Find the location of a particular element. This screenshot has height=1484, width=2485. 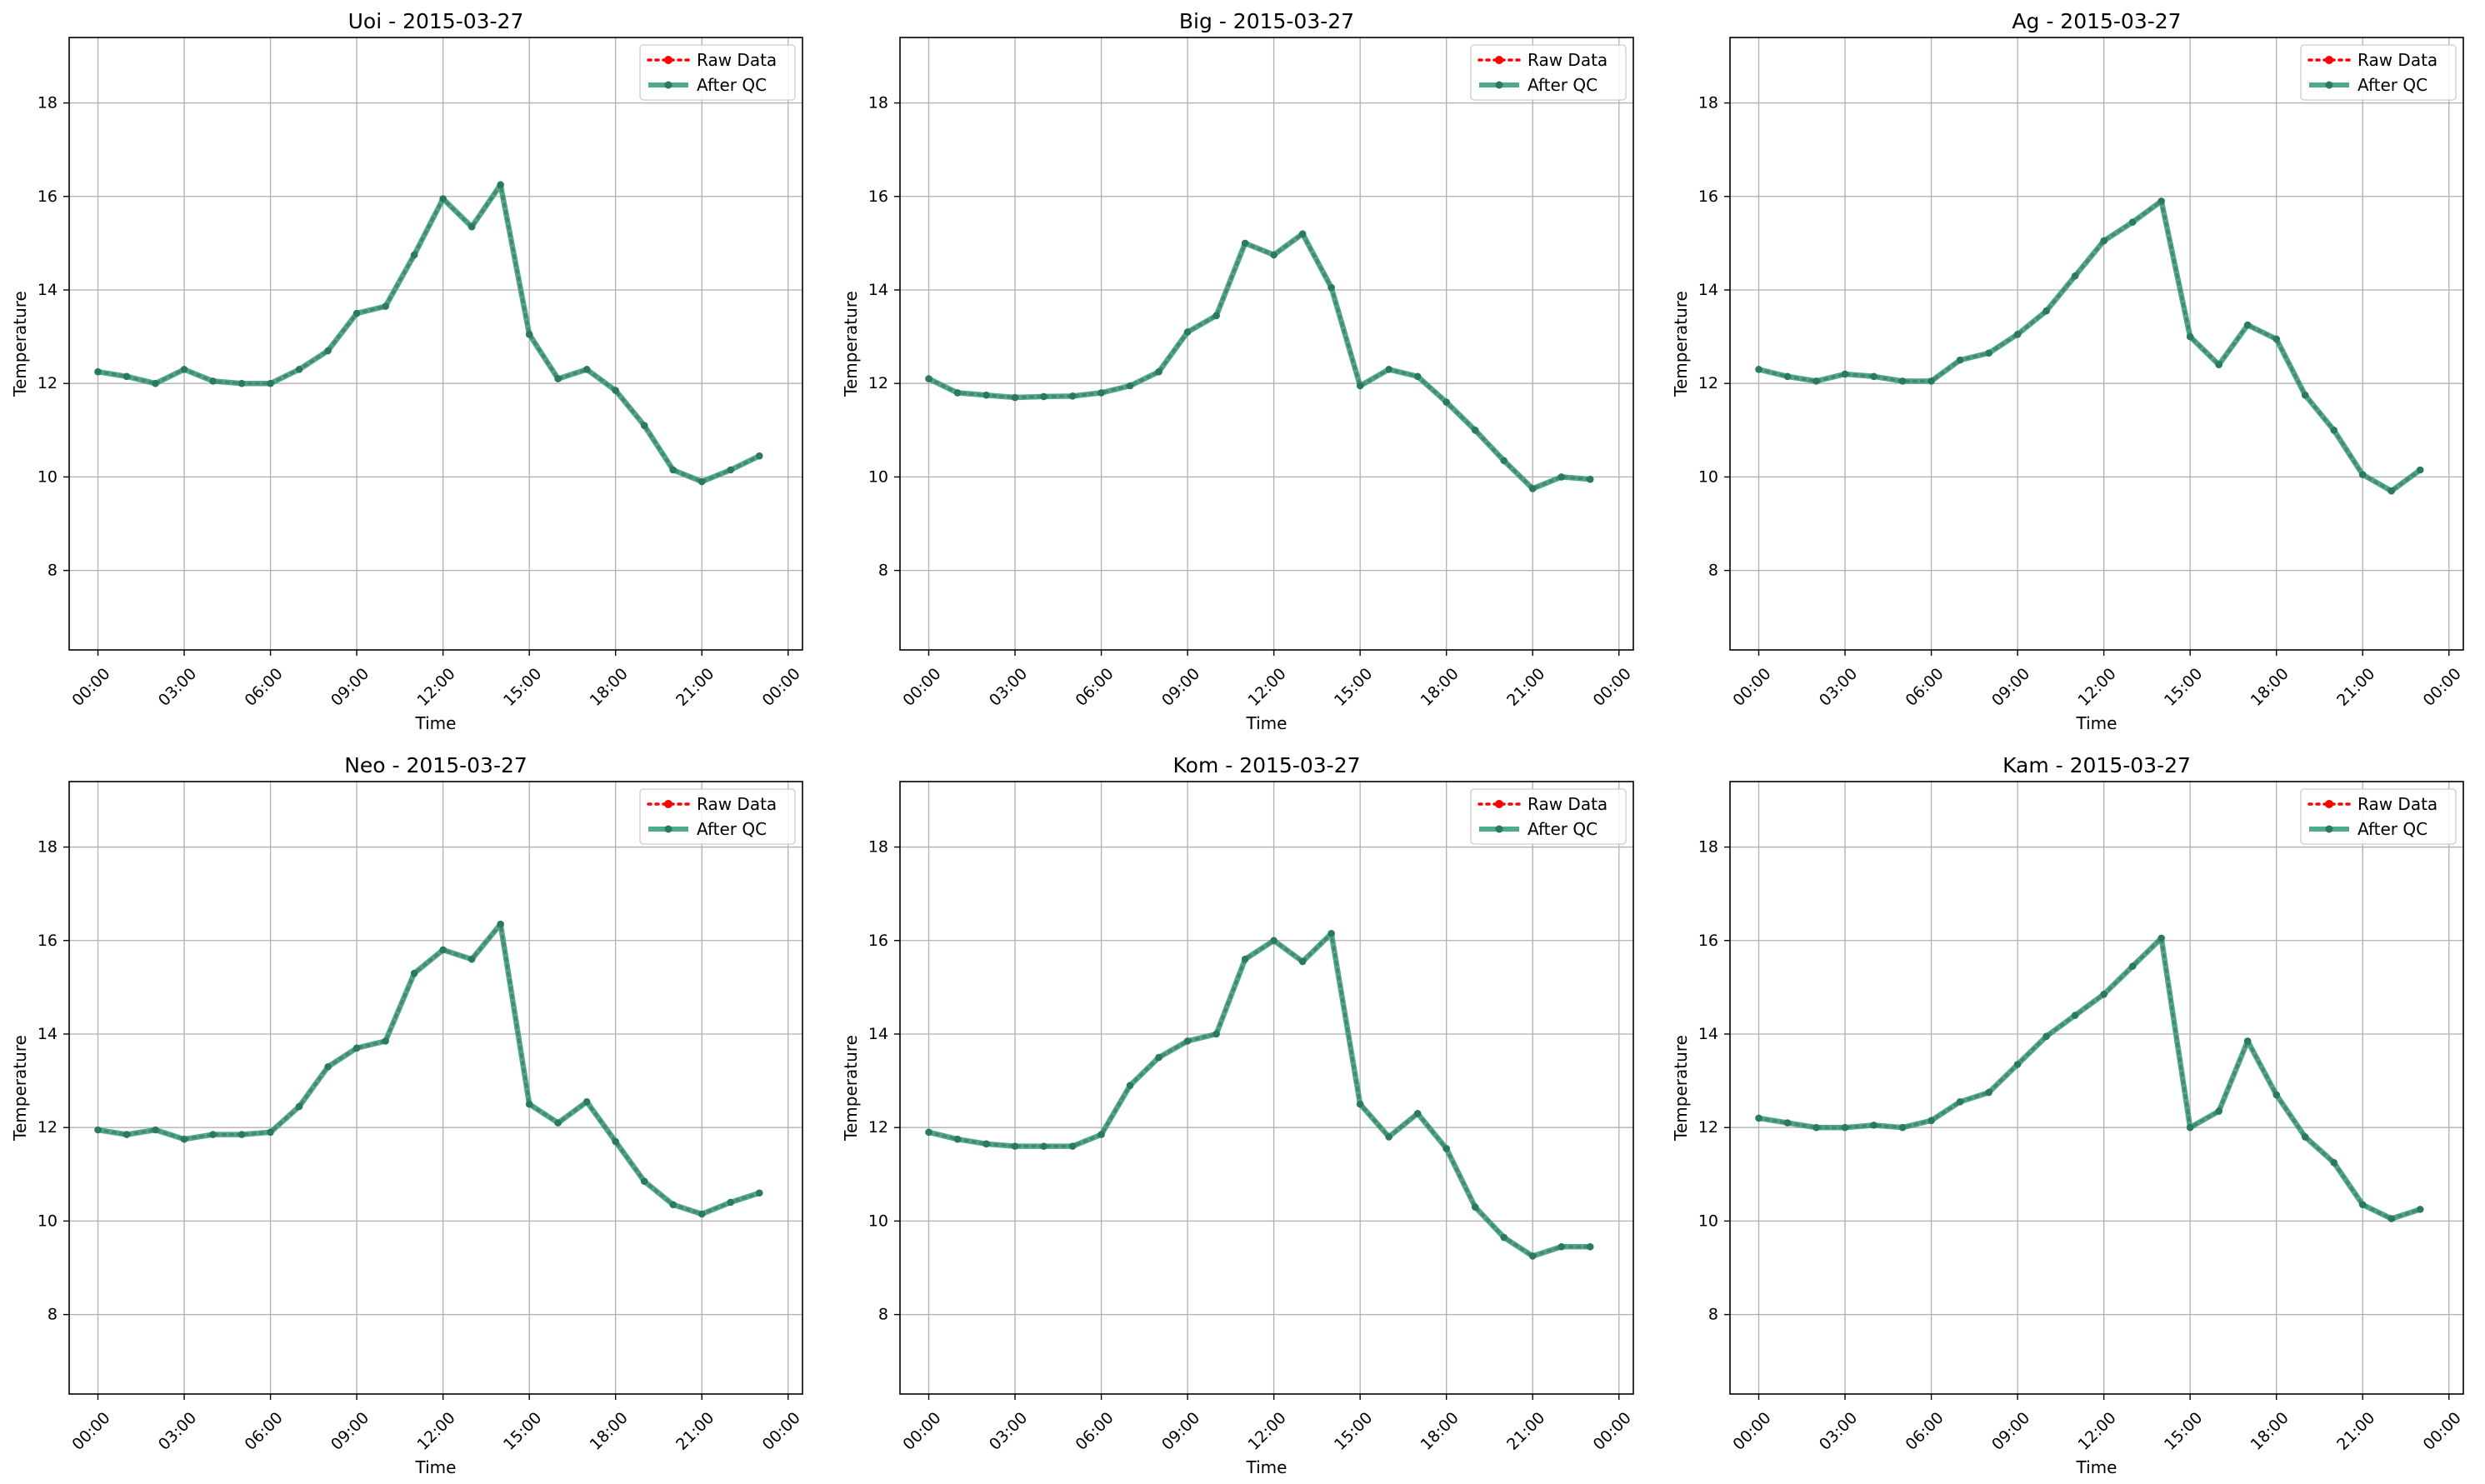

chart-title: Neo - 2015-03-27 is located at coordinates (436, 765).